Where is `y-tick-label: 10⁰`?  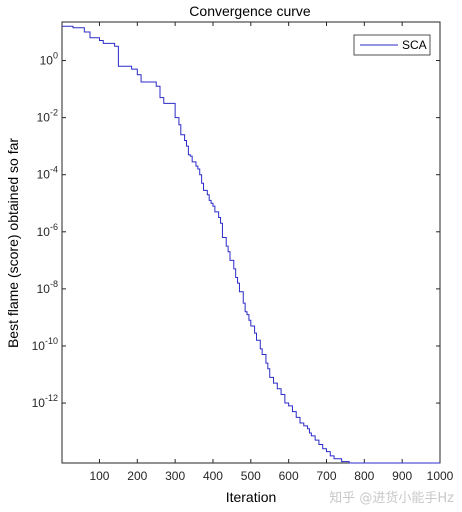 y-tick-label: 10⁰ is located at coordinates (49, 59).